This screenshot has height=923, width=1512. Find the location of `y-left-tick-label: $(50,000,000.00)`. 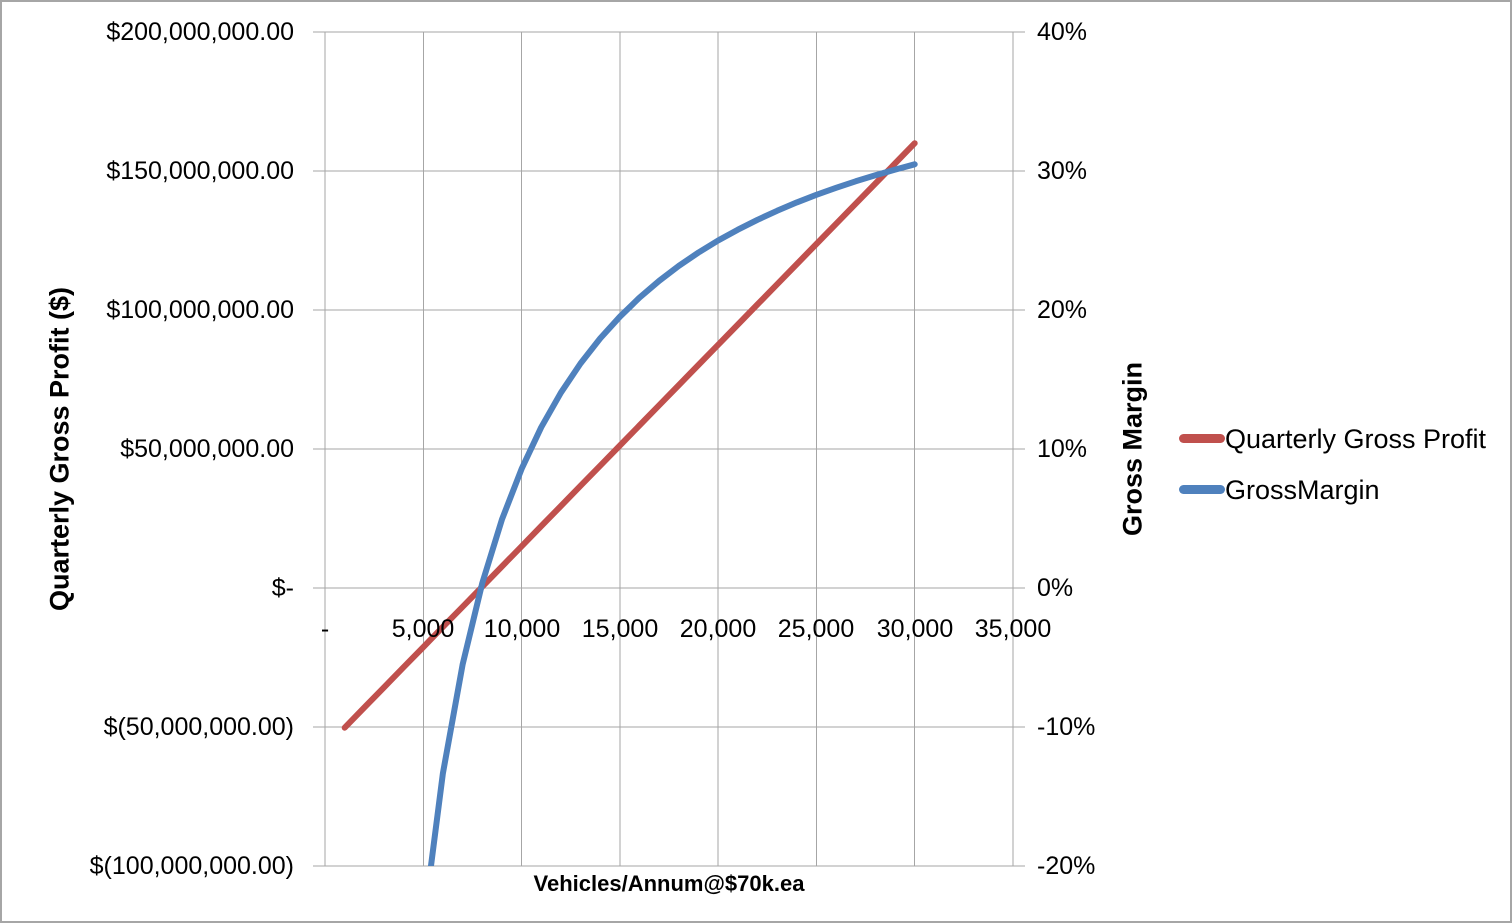

y-left-tick-label: $(50,000,000.00) is located at coordinates (198, 727).